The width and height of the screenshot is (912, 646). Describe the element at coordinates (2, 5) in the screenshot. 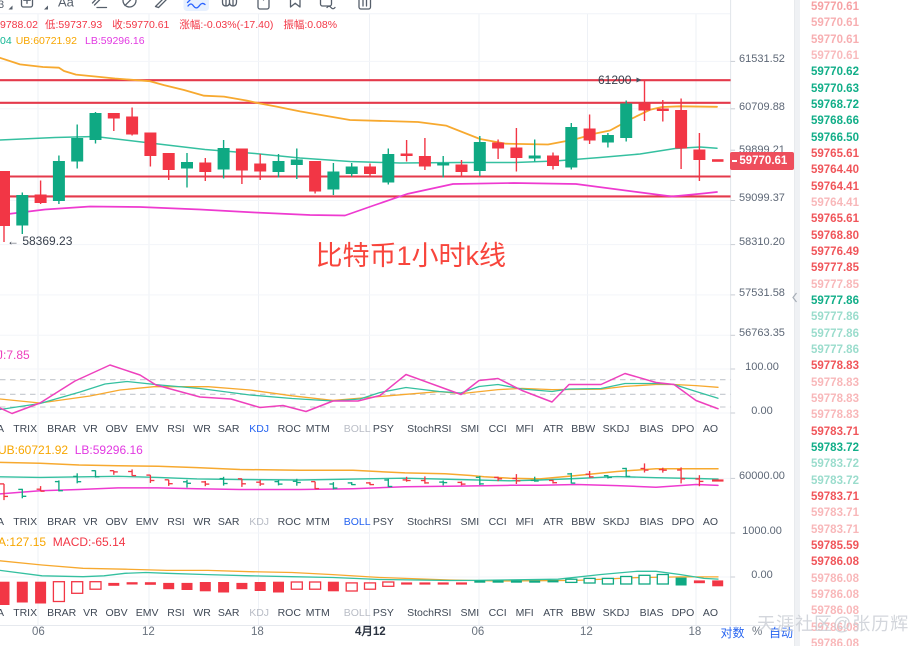

I see `svg-text: 3` at that location.